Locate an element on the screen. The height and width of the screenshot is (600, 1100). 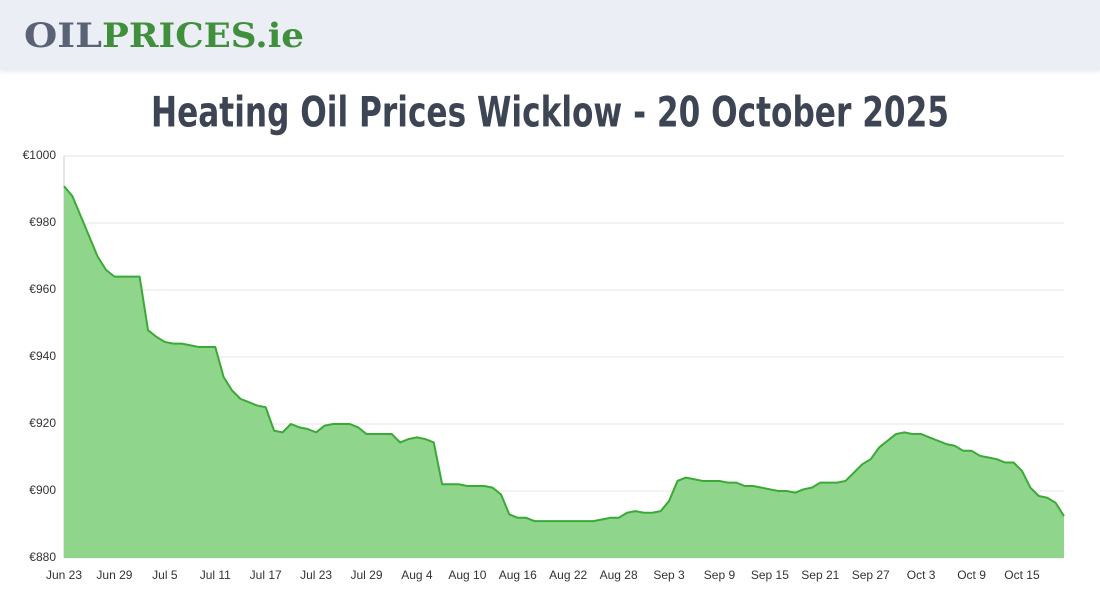
x-tick-label: Jun 29 is located at coordinates (114, 575).